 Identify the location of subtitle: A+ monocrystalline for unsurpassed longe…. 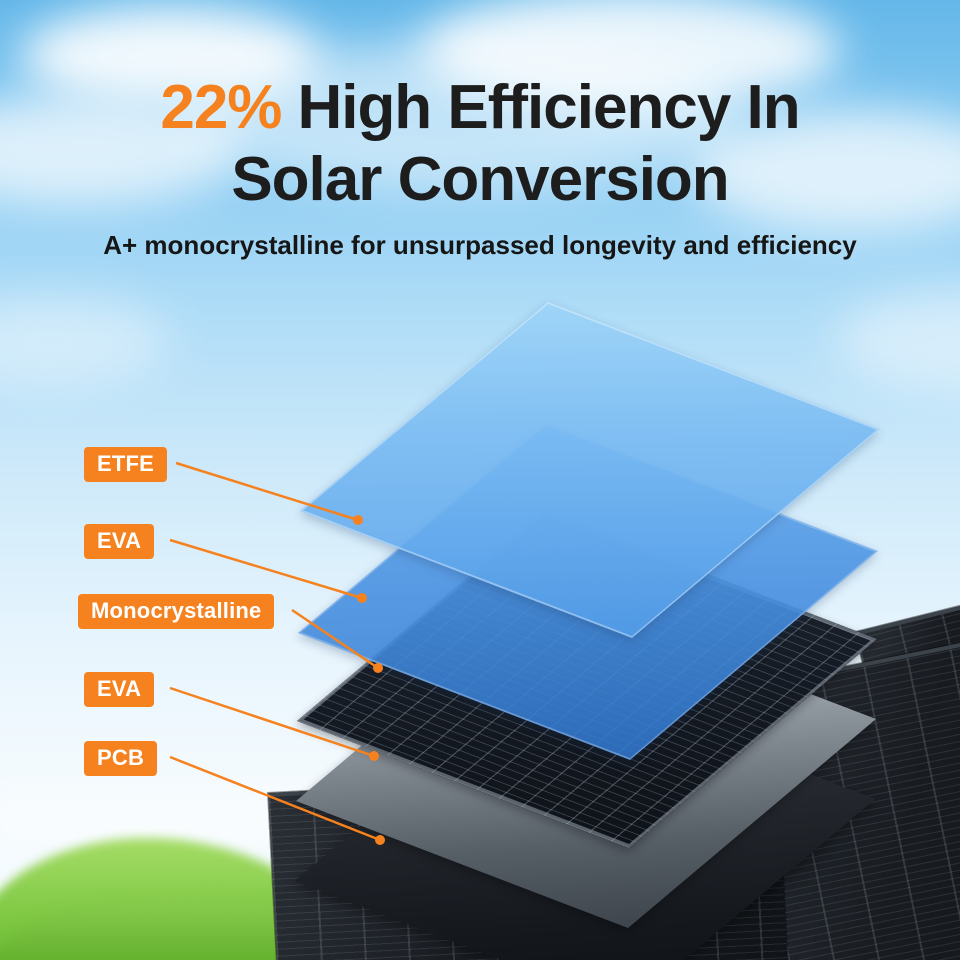
(480, 244).